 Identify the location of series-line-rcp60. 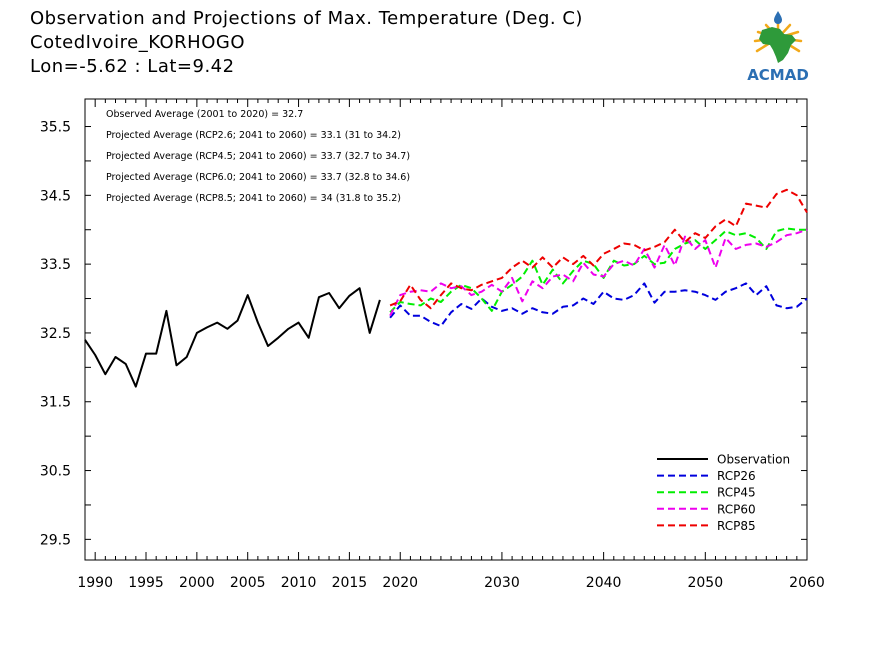
(598, 272).